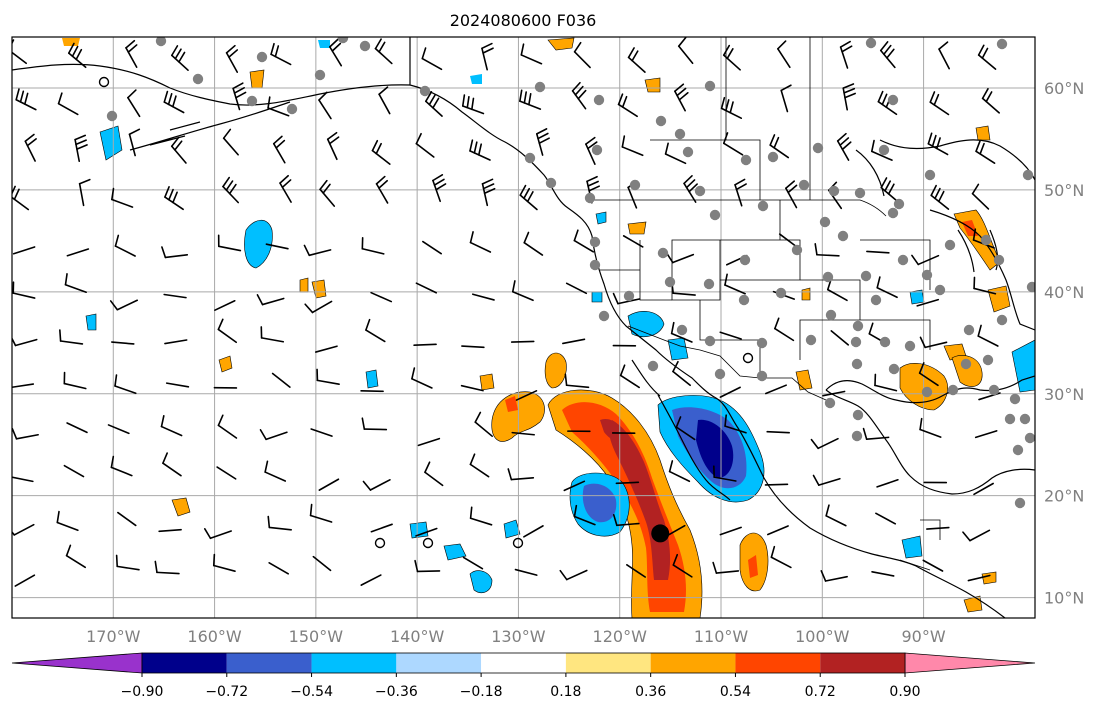 The height and width of the screenshot is (712, 1105). What do you see at coordinates (970, 663) in the screenshot?
I see `colorbar-extend-high` at bounding box center [970, 663].